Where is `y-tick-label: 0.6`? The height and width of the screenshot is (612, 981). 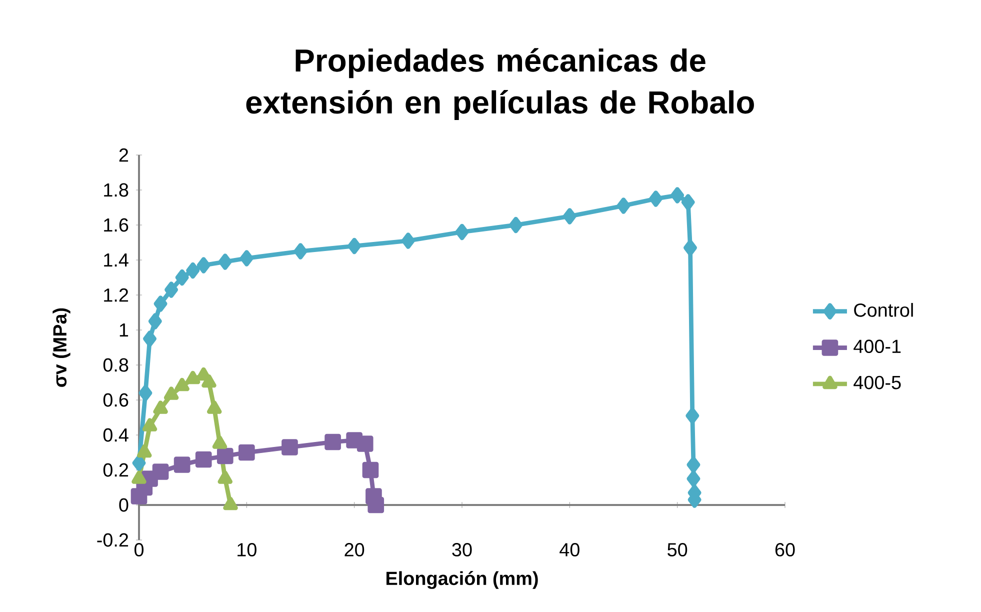 y-tick-label: 0.6 is located at coordinates (115, 400).